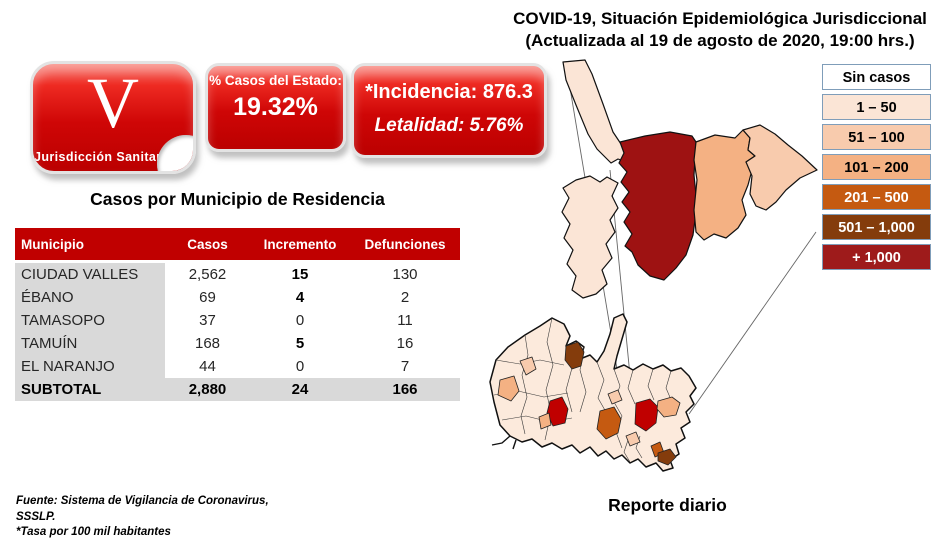  What do you see at coordinates (405, 366) in the screenshot?
I see `cell-defunciones: 7` at bounding box center [405, 366].